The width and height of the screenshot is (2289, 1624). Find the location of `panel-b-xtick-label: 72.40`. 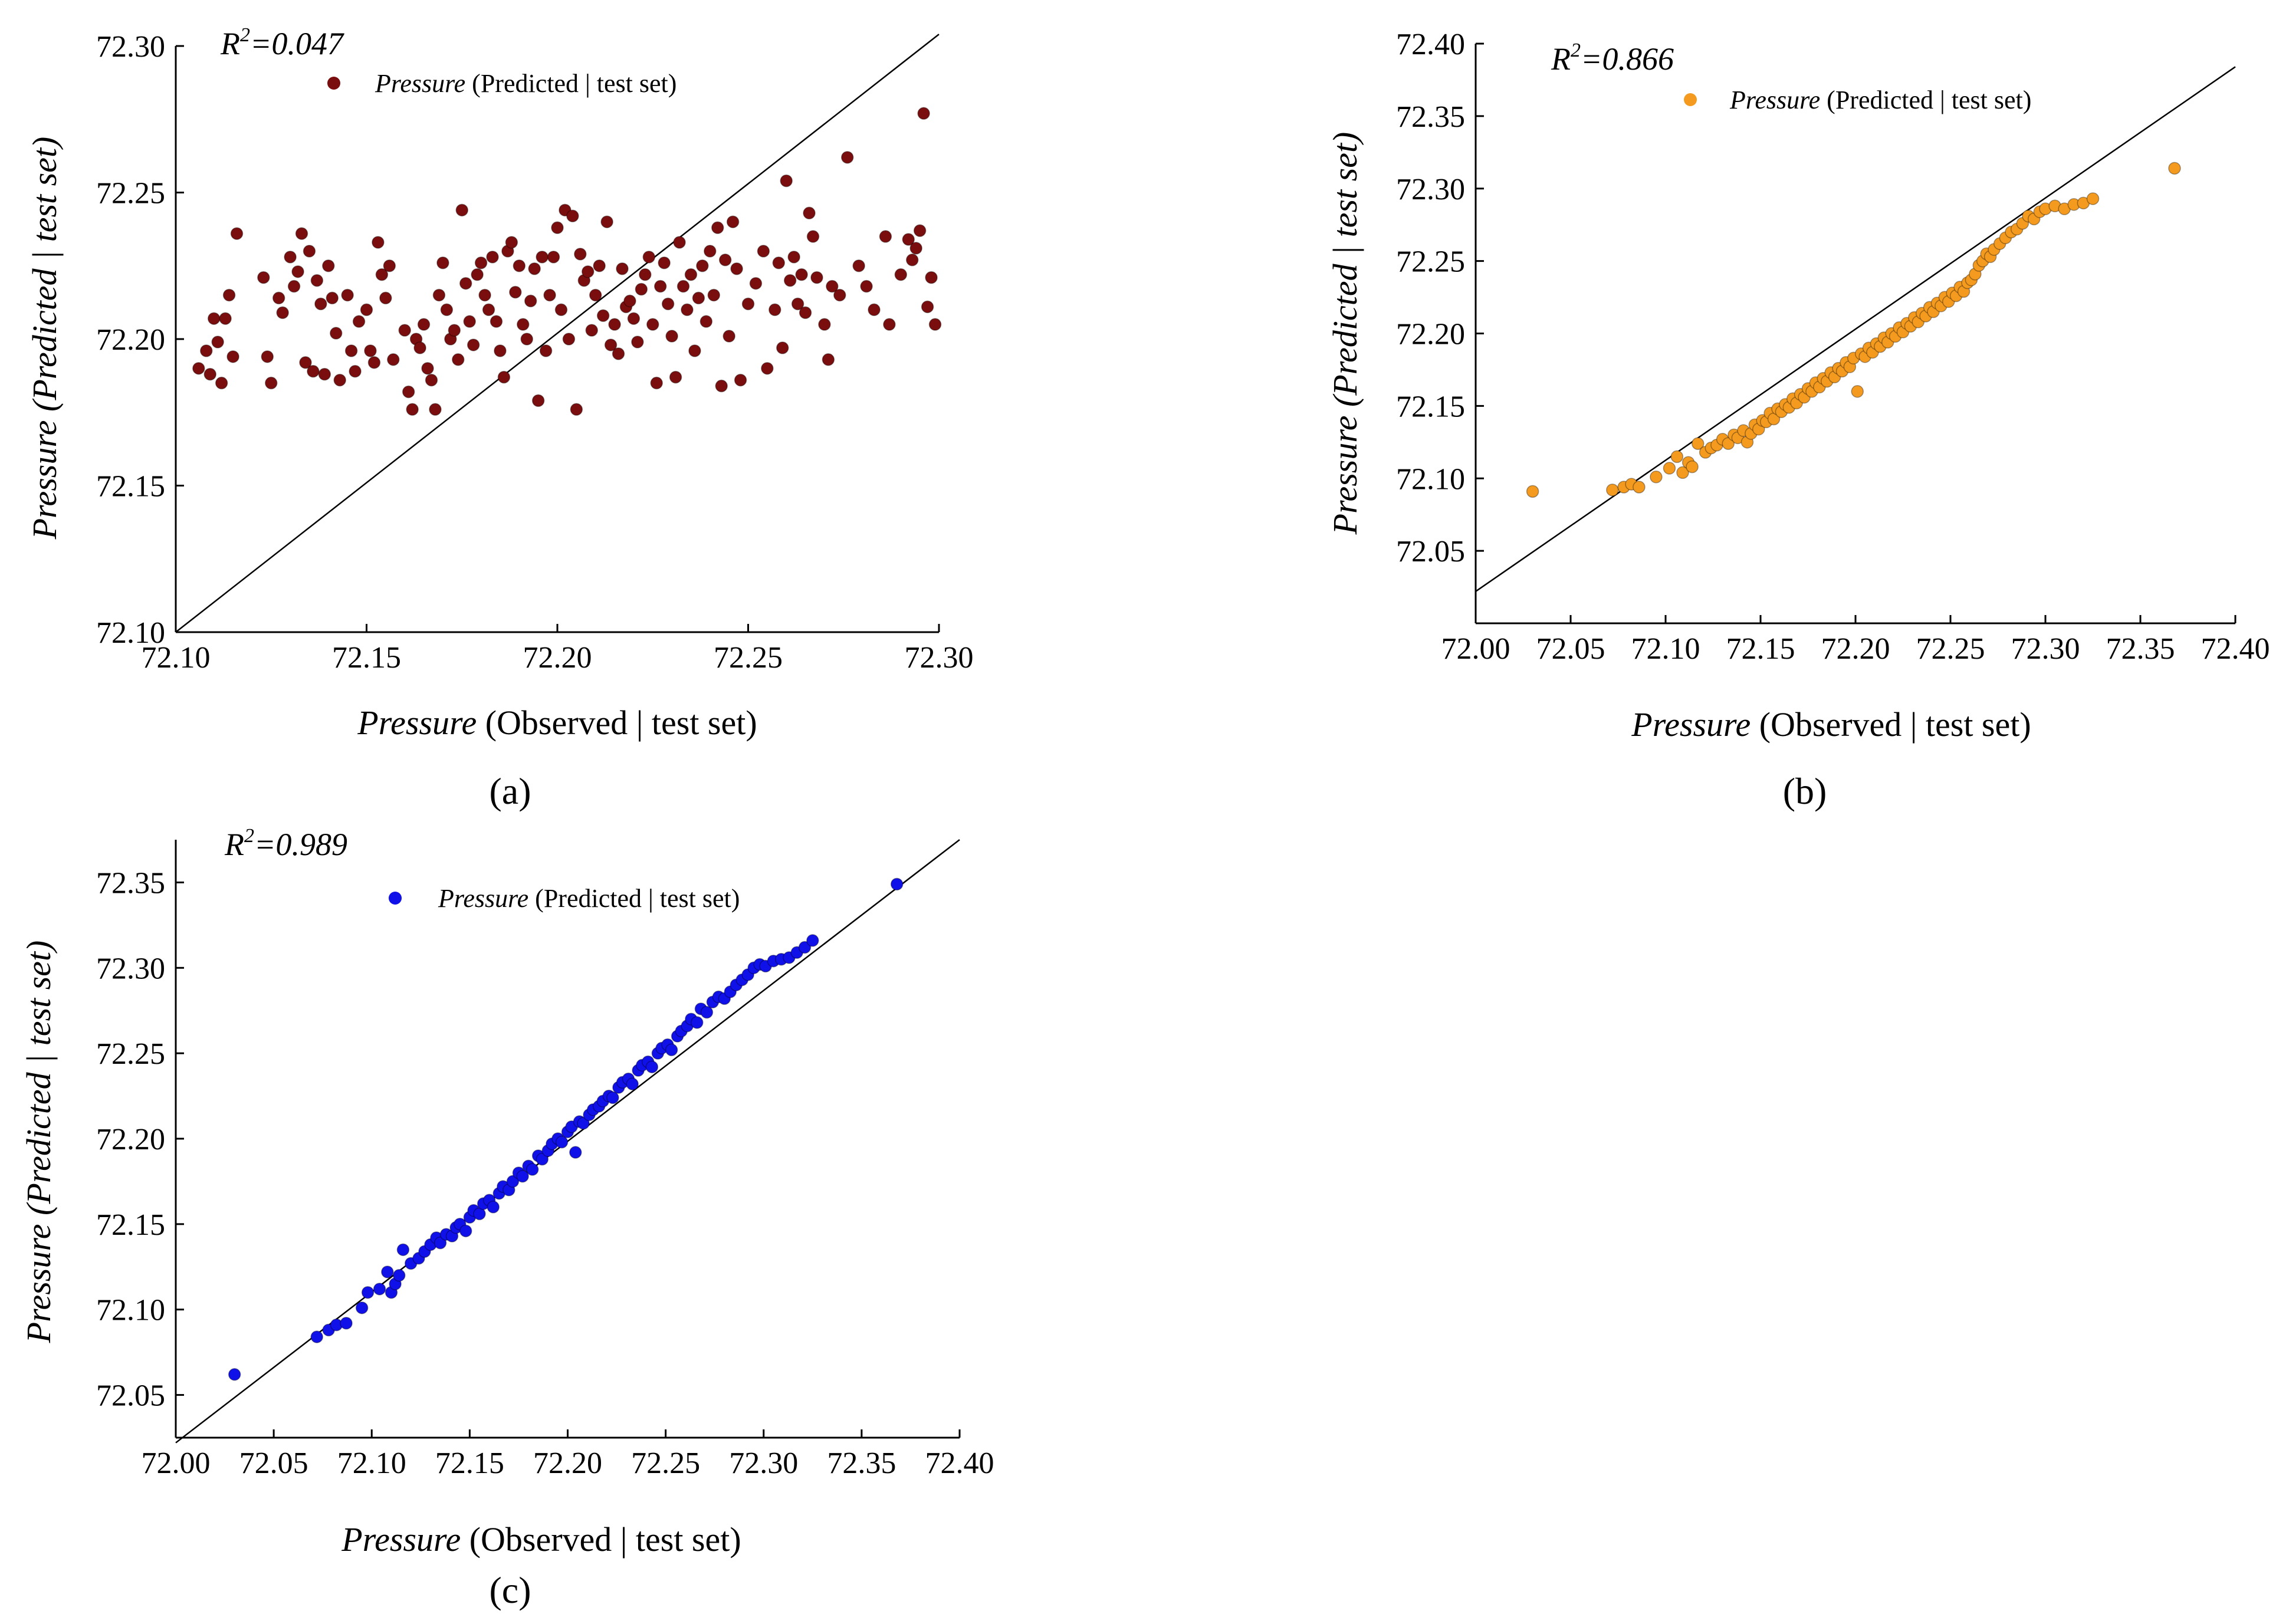

panel-b-xtick-label: 72.40 is located at coordinates (2235, 649).